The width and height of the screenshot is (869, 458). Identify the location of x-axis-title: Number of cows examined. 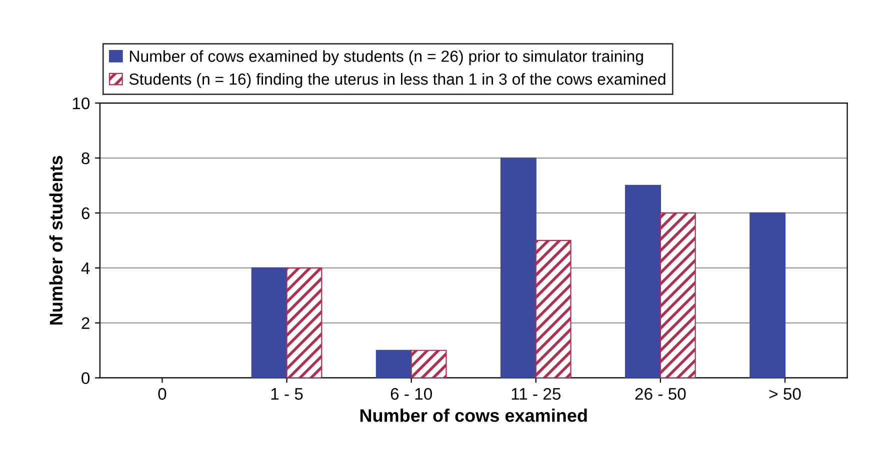
(473, 415).